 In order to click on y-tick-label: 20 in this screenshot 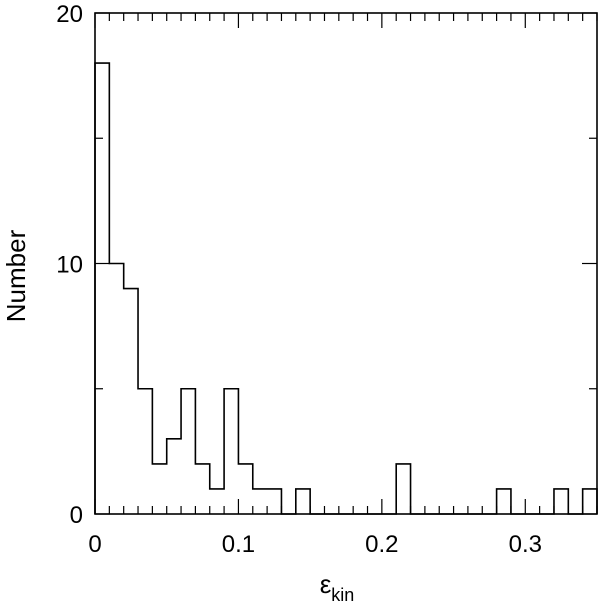, I will do `click(69, 14)`.